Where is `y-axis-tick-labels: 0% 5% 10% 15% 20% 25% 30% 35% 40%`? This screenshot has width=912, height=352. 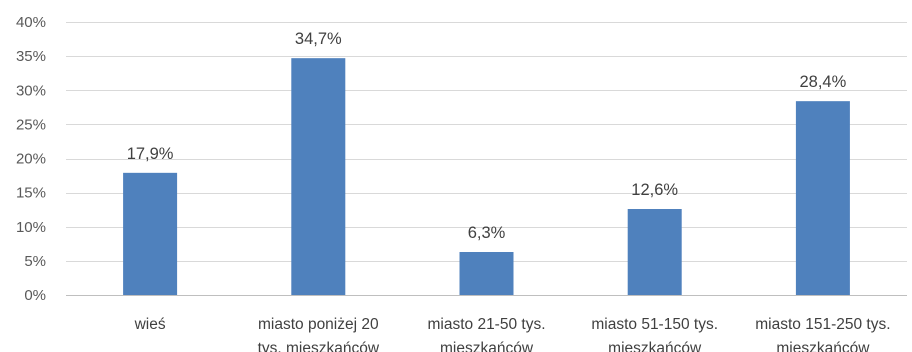
y-axis-tick-labels: 0% 5% 10% 15% 20% 25% 30% 35% 40% is located at coordinates (31, 159).